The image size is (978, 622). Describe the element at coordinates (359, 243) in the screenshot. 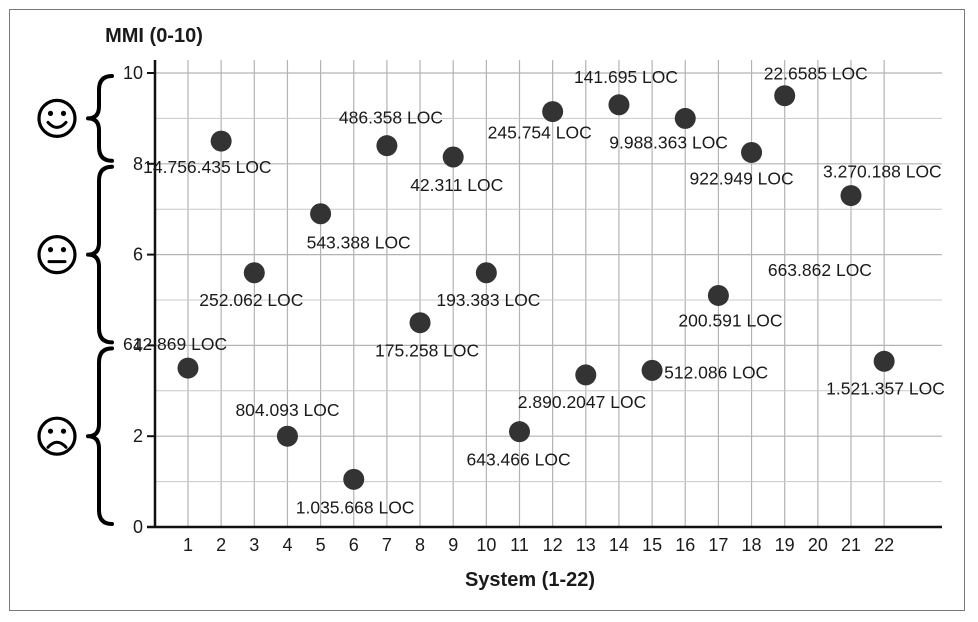

I see `point-label: 543.388 LOC` at that location.